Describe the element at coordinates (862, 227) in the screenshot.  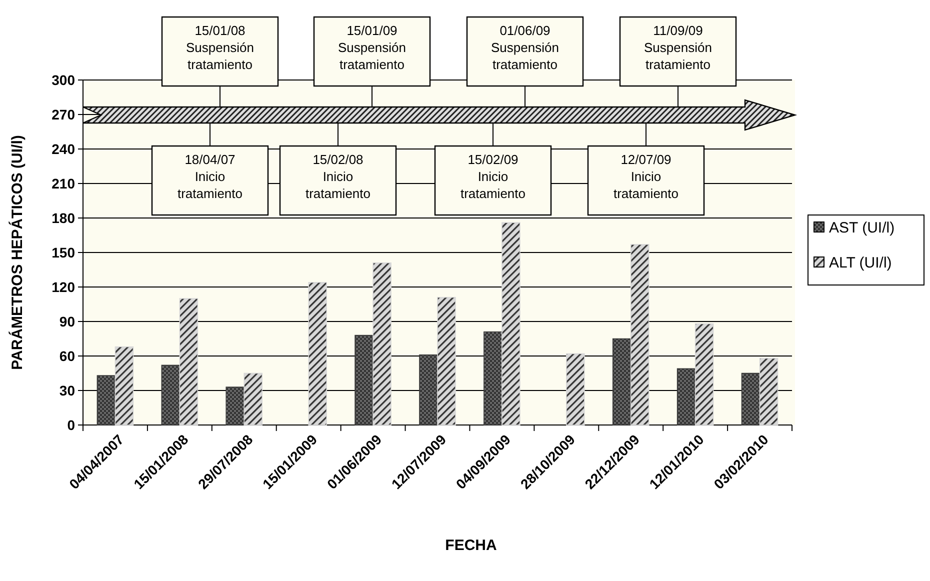
I see `legend-label: AST (UI/l)` at that location.